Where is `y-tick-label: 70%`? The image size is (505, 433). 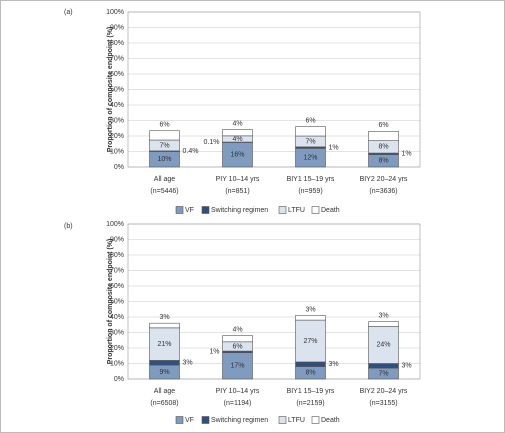 y-tick-label: 70% is located at coordinates (117, 58).